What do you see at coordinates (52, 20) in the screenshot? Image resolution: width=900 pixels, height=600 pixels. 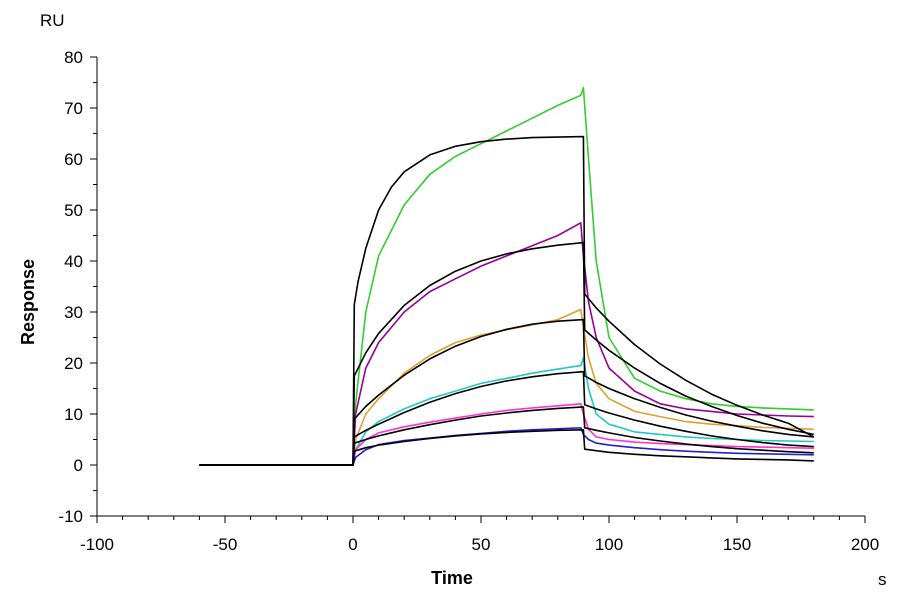 I see `y-axis-unit: RU` at bounding box center [52, 20].